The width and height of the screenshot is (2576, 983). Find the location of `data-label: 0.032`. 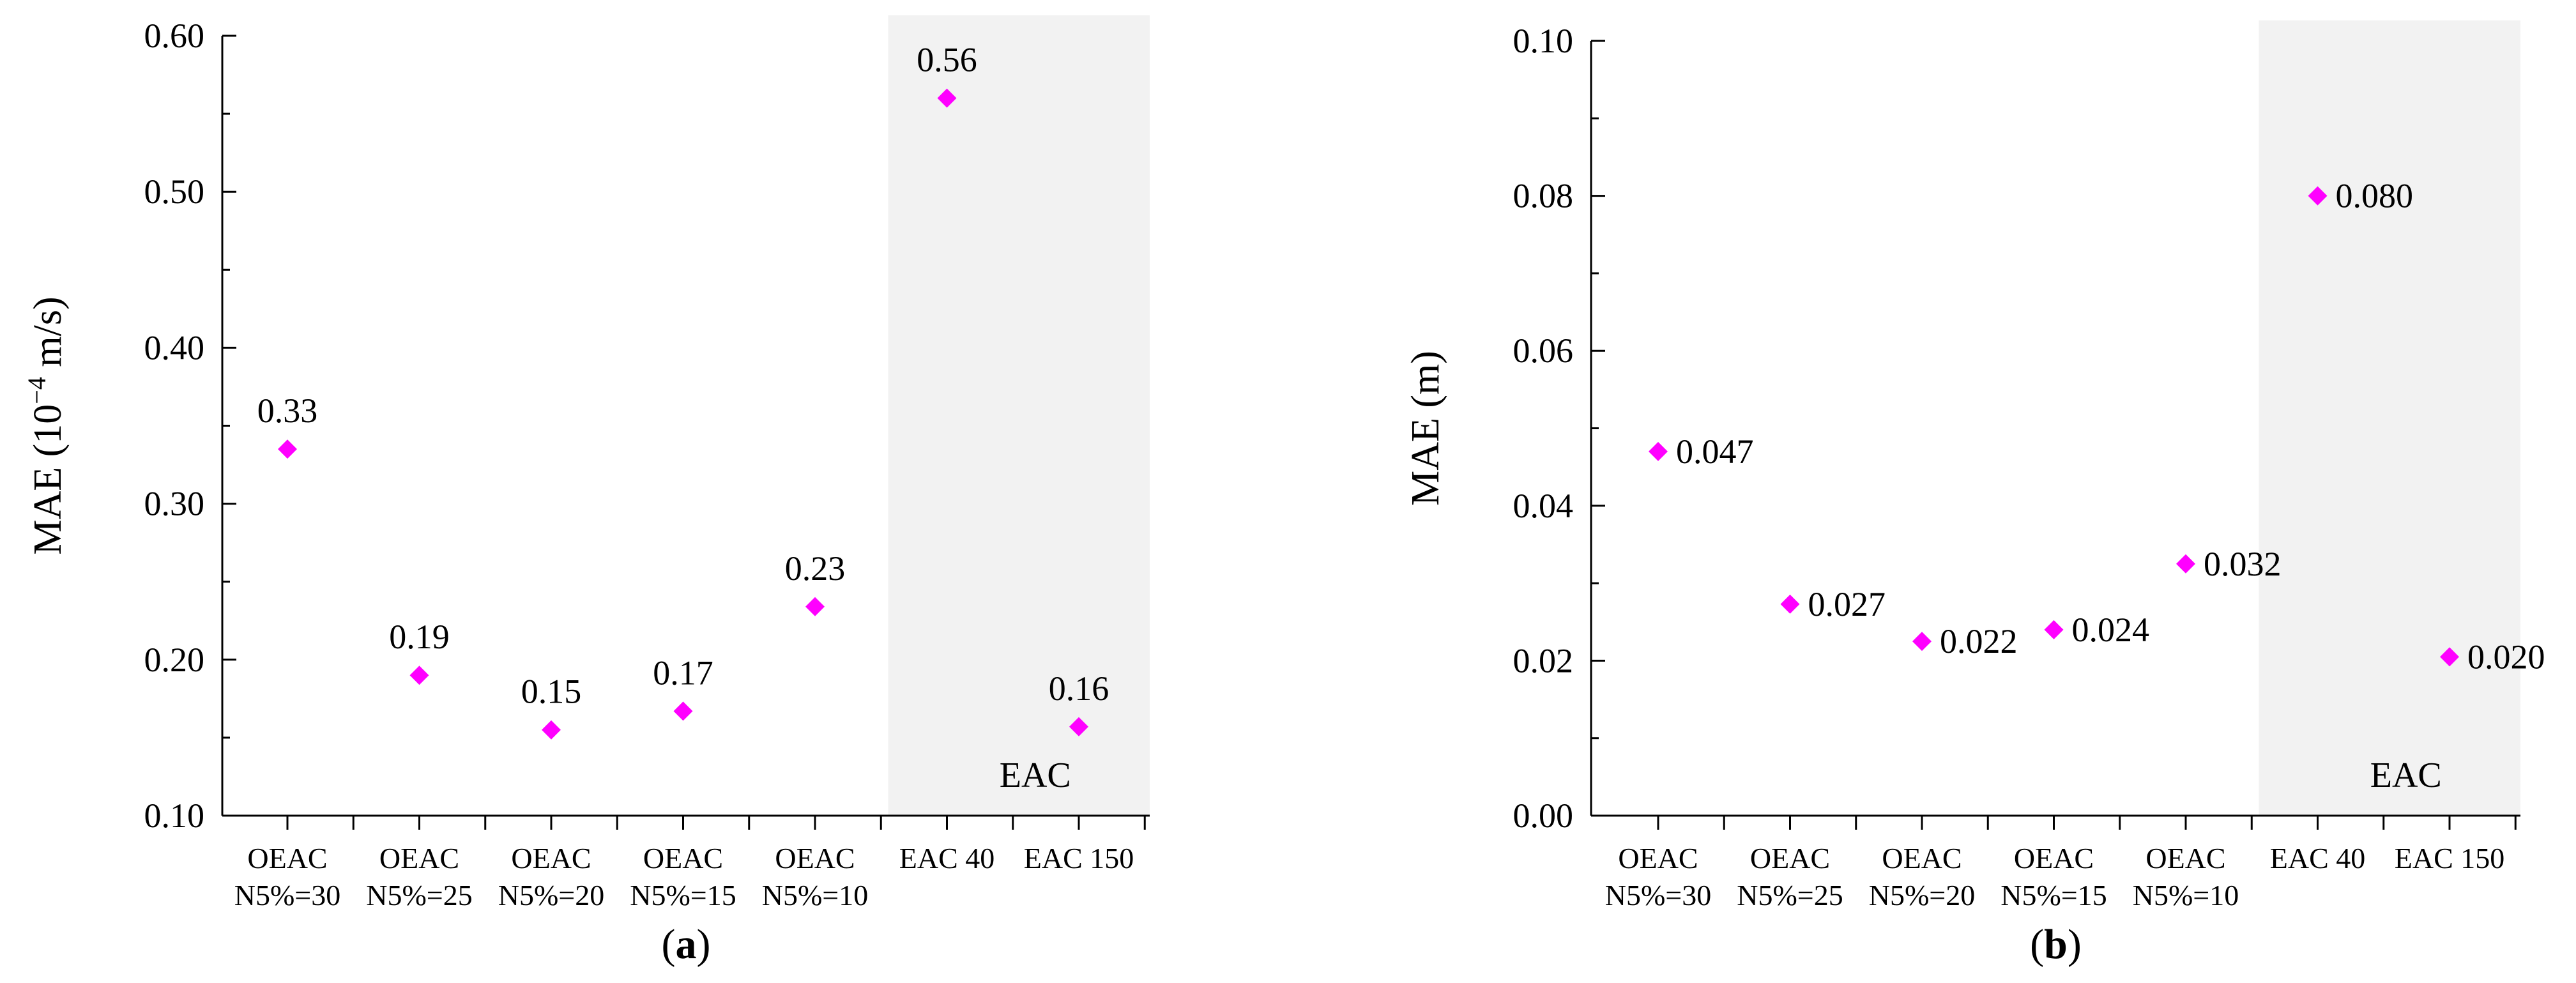

data-label: 0.032 is located at coordinates (2243, 564).